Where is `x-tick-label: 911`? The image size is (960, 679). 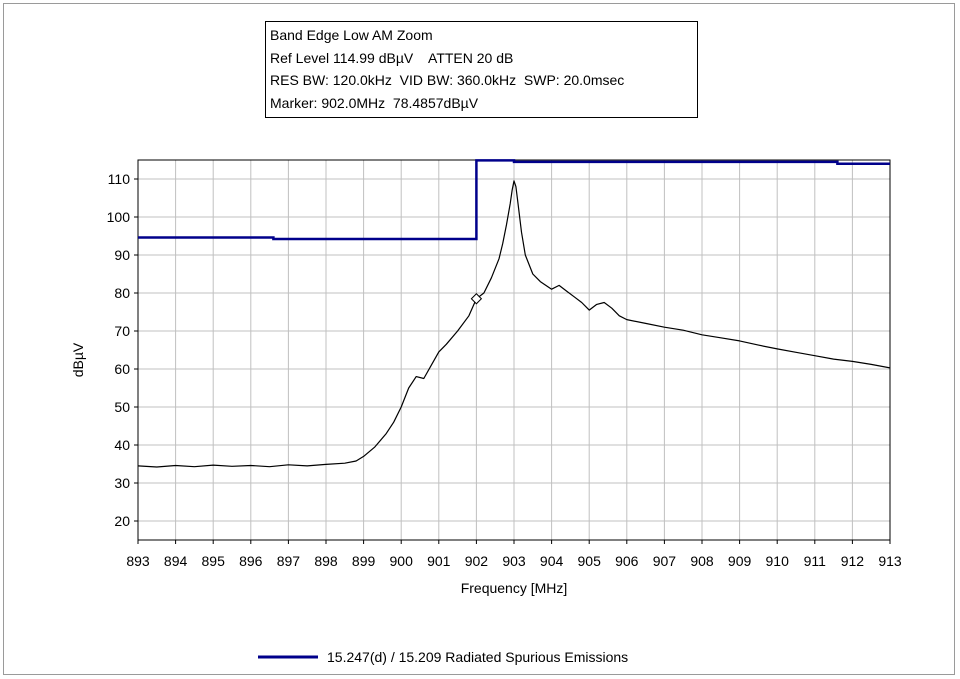
x-tick-label: 911 is located at coordinates (815, 561).